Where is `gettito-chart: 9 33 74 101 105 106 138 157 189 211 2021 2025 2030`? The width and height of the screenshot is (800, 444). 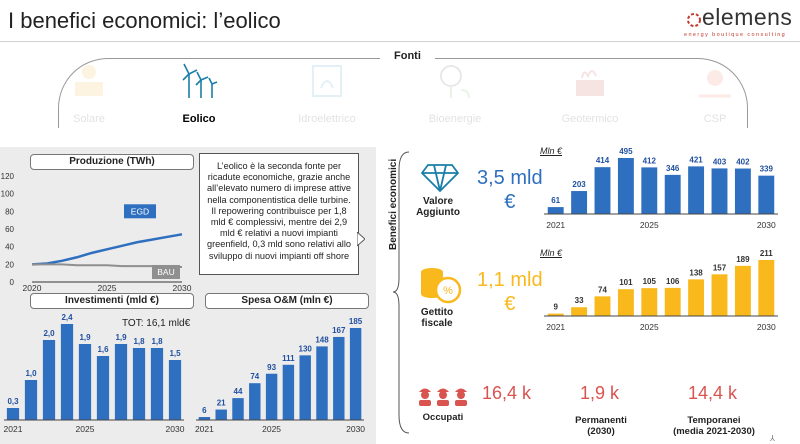 gettito-chart: 9 33 74 101 105 106 138 157 189 211 2021 2025 2030 is located at coordinates (661, 290).